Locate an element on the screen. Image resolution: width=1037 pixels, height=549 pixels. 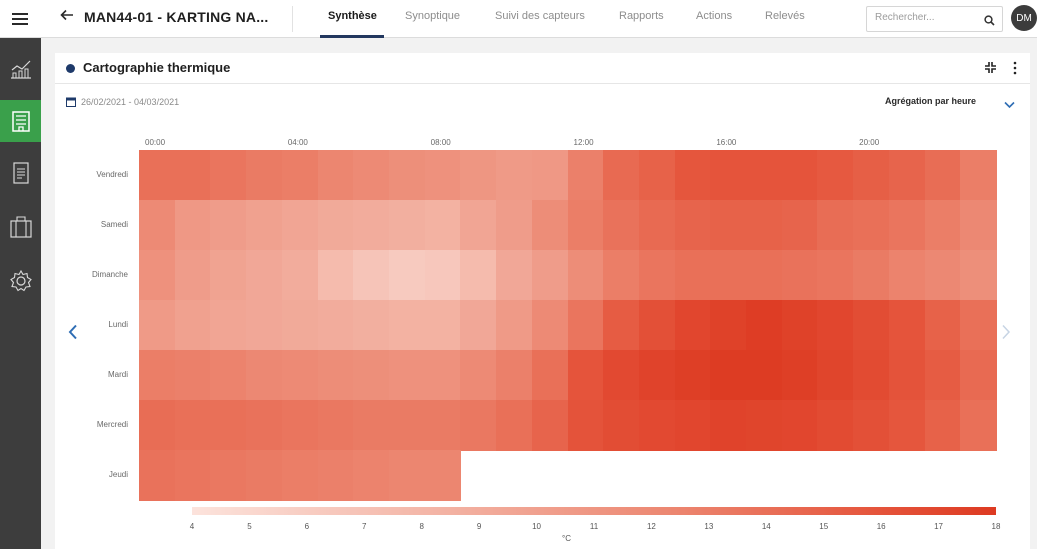
tab-actions: Actions is located at coordinates (714, 16).